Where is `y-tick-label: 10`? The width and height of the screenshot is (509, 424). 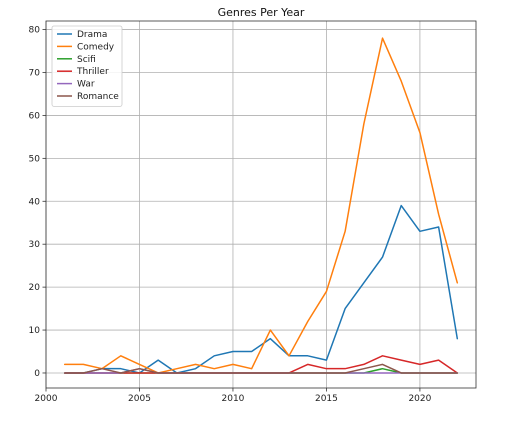 y-tick-label: 10 is located at coordinates (35, 331).